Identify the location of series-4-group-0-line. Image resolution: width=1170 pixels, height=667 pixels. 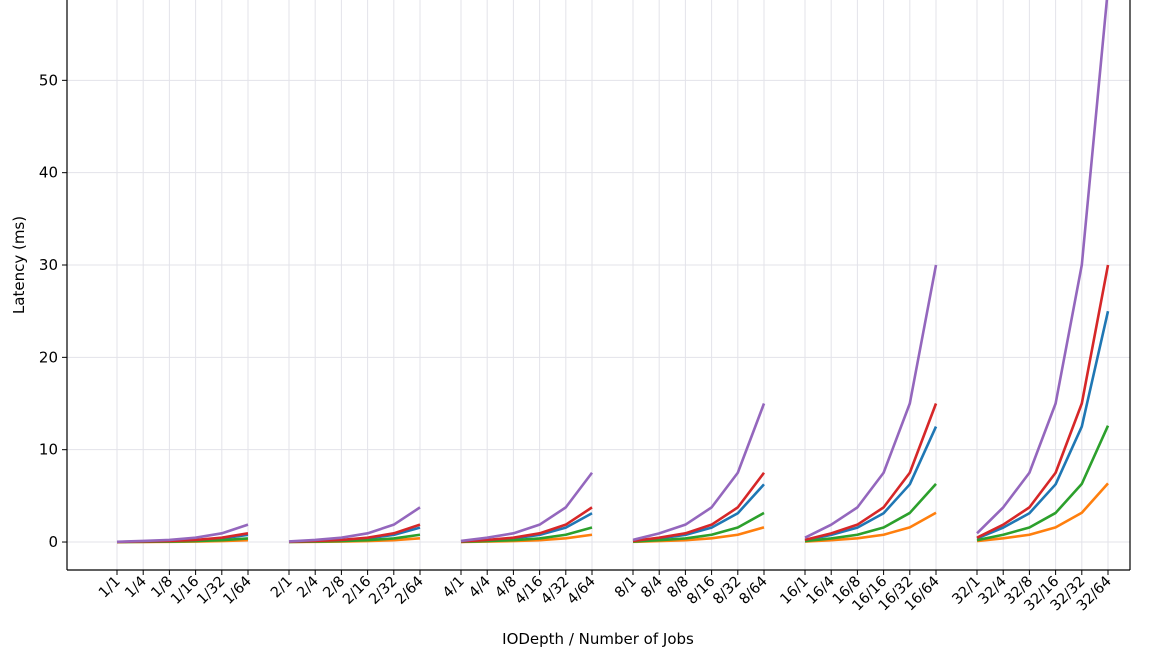
(182, 533).